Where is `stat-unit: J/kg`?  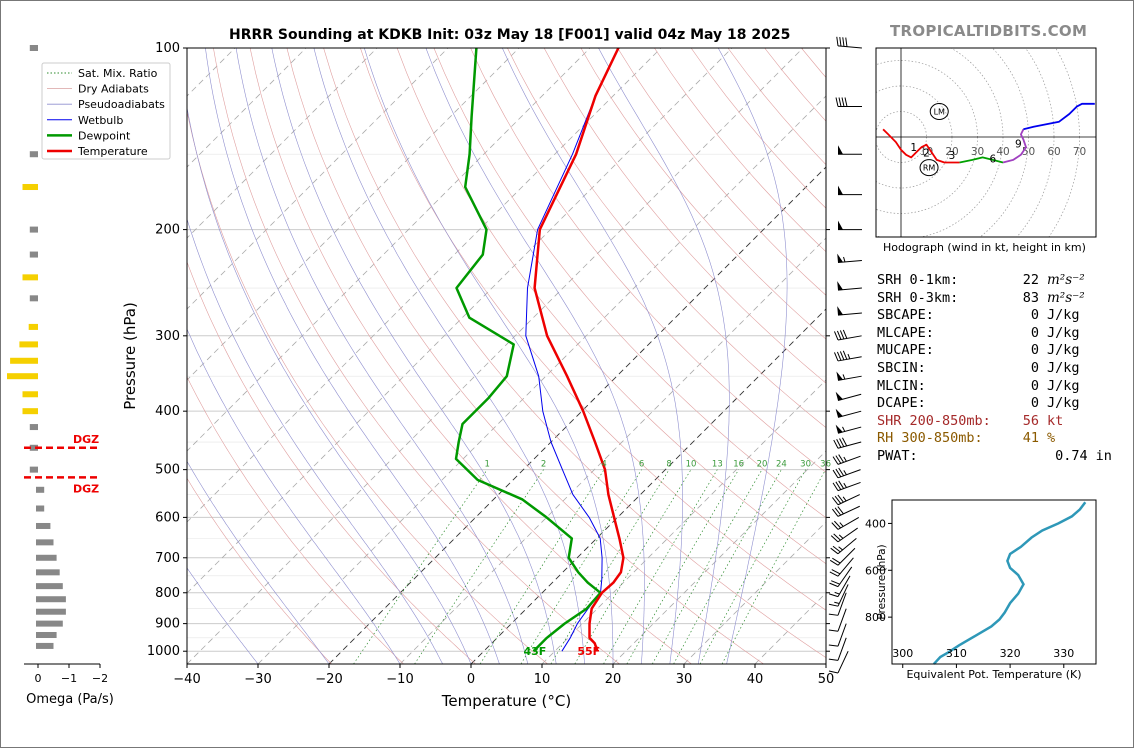 stat-unit: J/kg is located at coordinates (1063, 403).